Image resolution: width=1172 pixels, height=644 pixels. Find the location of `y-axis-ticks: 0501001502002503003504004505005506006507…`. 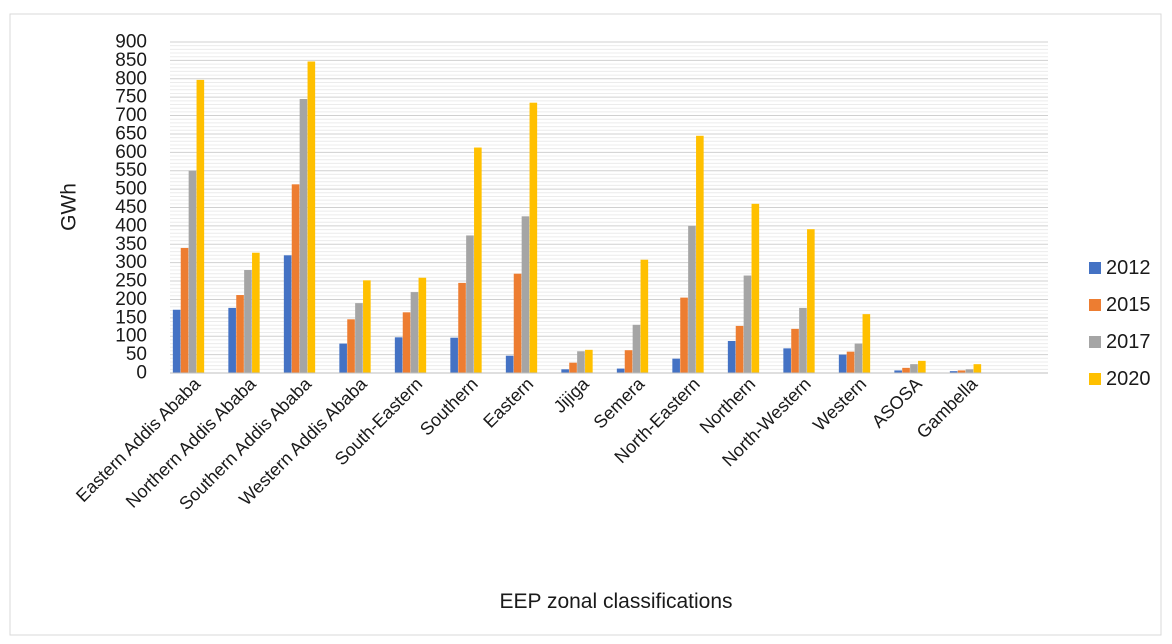

y-axis-ticks: 0501001502002503003504004505005506006507… is located at coordinates (131, 208).